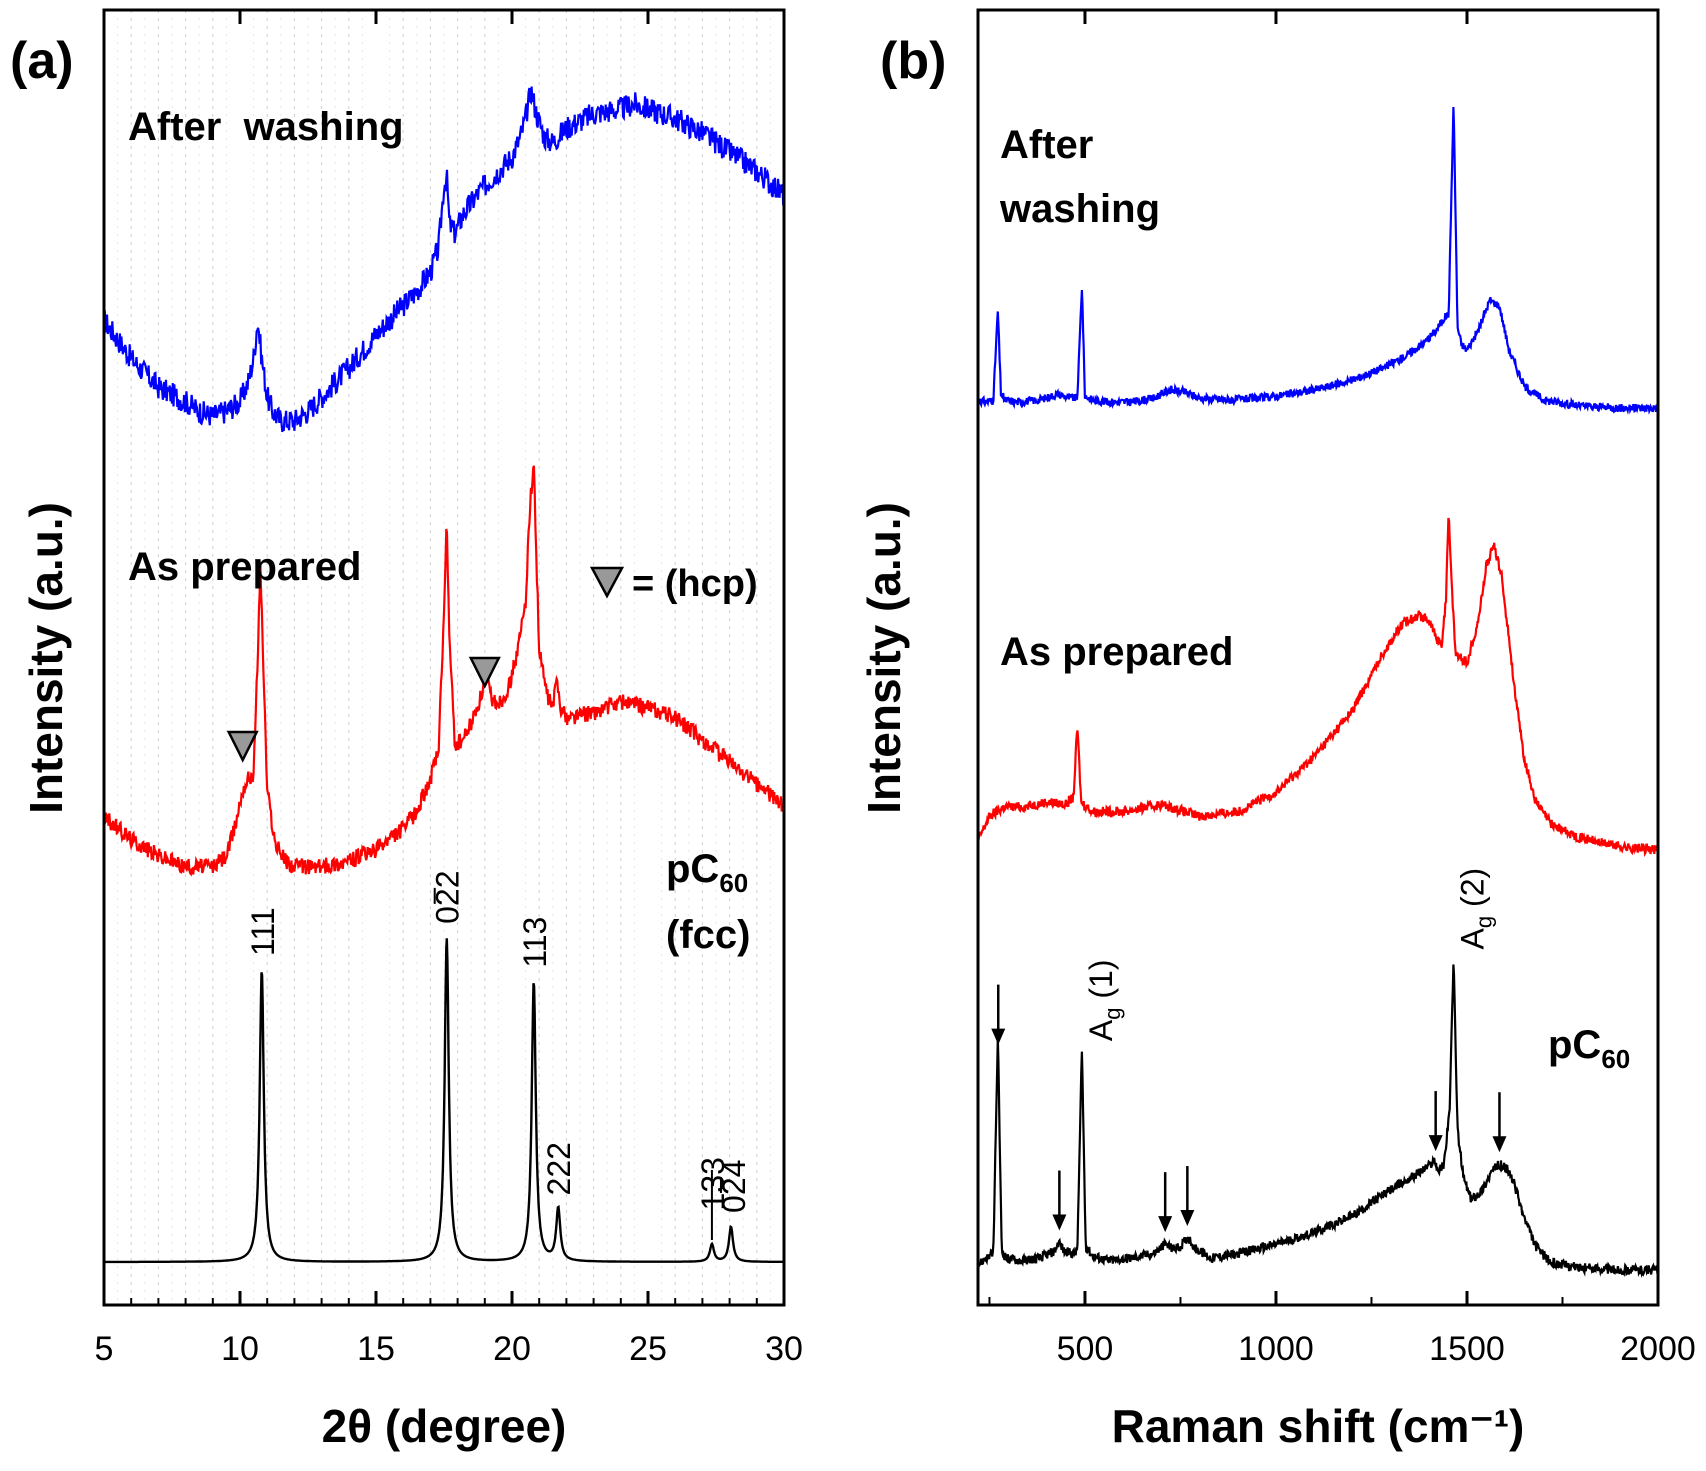 The image size is (1706, 1471). What do you see at coordinates (444, 1426) in the screenshot?
I see `panel-a-xlabel: 2θ (degree)` at bounding box center [444, 1426].